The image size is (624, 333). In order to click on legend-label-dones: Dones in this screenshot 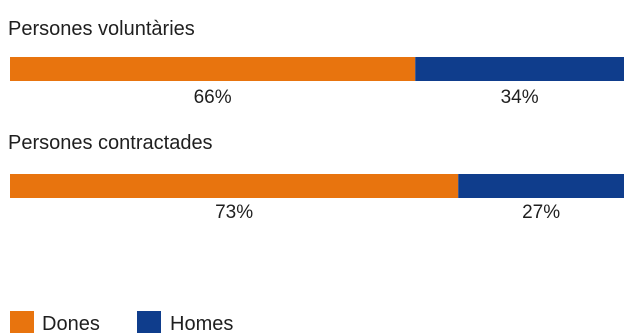, I will do `click(71, 323)`.